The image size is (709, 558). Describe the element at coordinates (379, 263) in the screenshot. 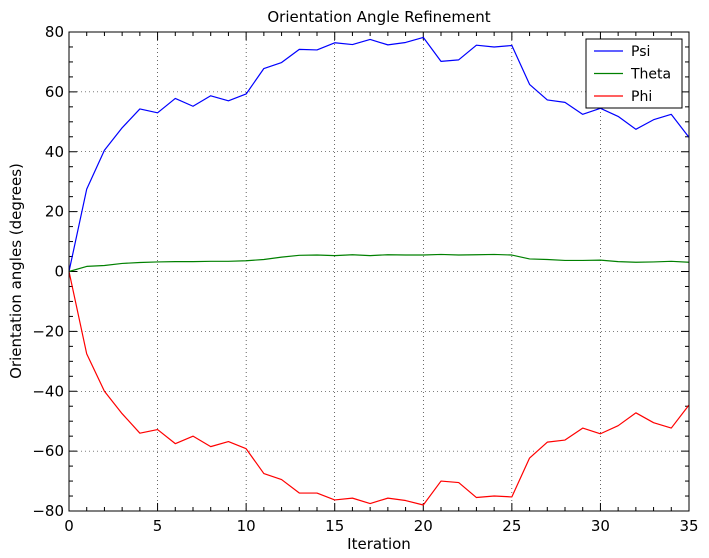

I see `series-line-theta` at that location.